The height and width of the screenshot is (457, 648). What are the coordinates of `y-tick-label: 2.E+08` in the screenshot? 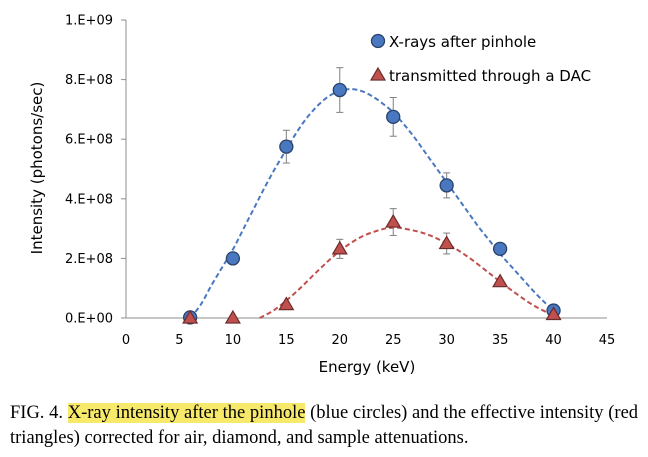 It's located at (89, 259).